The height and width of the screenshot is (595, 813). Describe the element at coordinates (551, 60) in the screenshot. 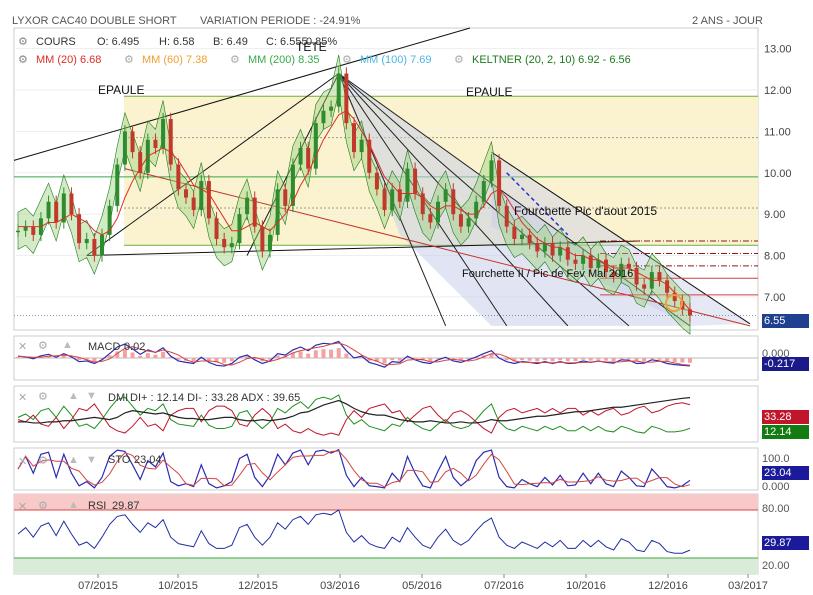

I see `legend-keltner: KELTNER (20, 2, 10) 6.92 - 6.56` at that location.